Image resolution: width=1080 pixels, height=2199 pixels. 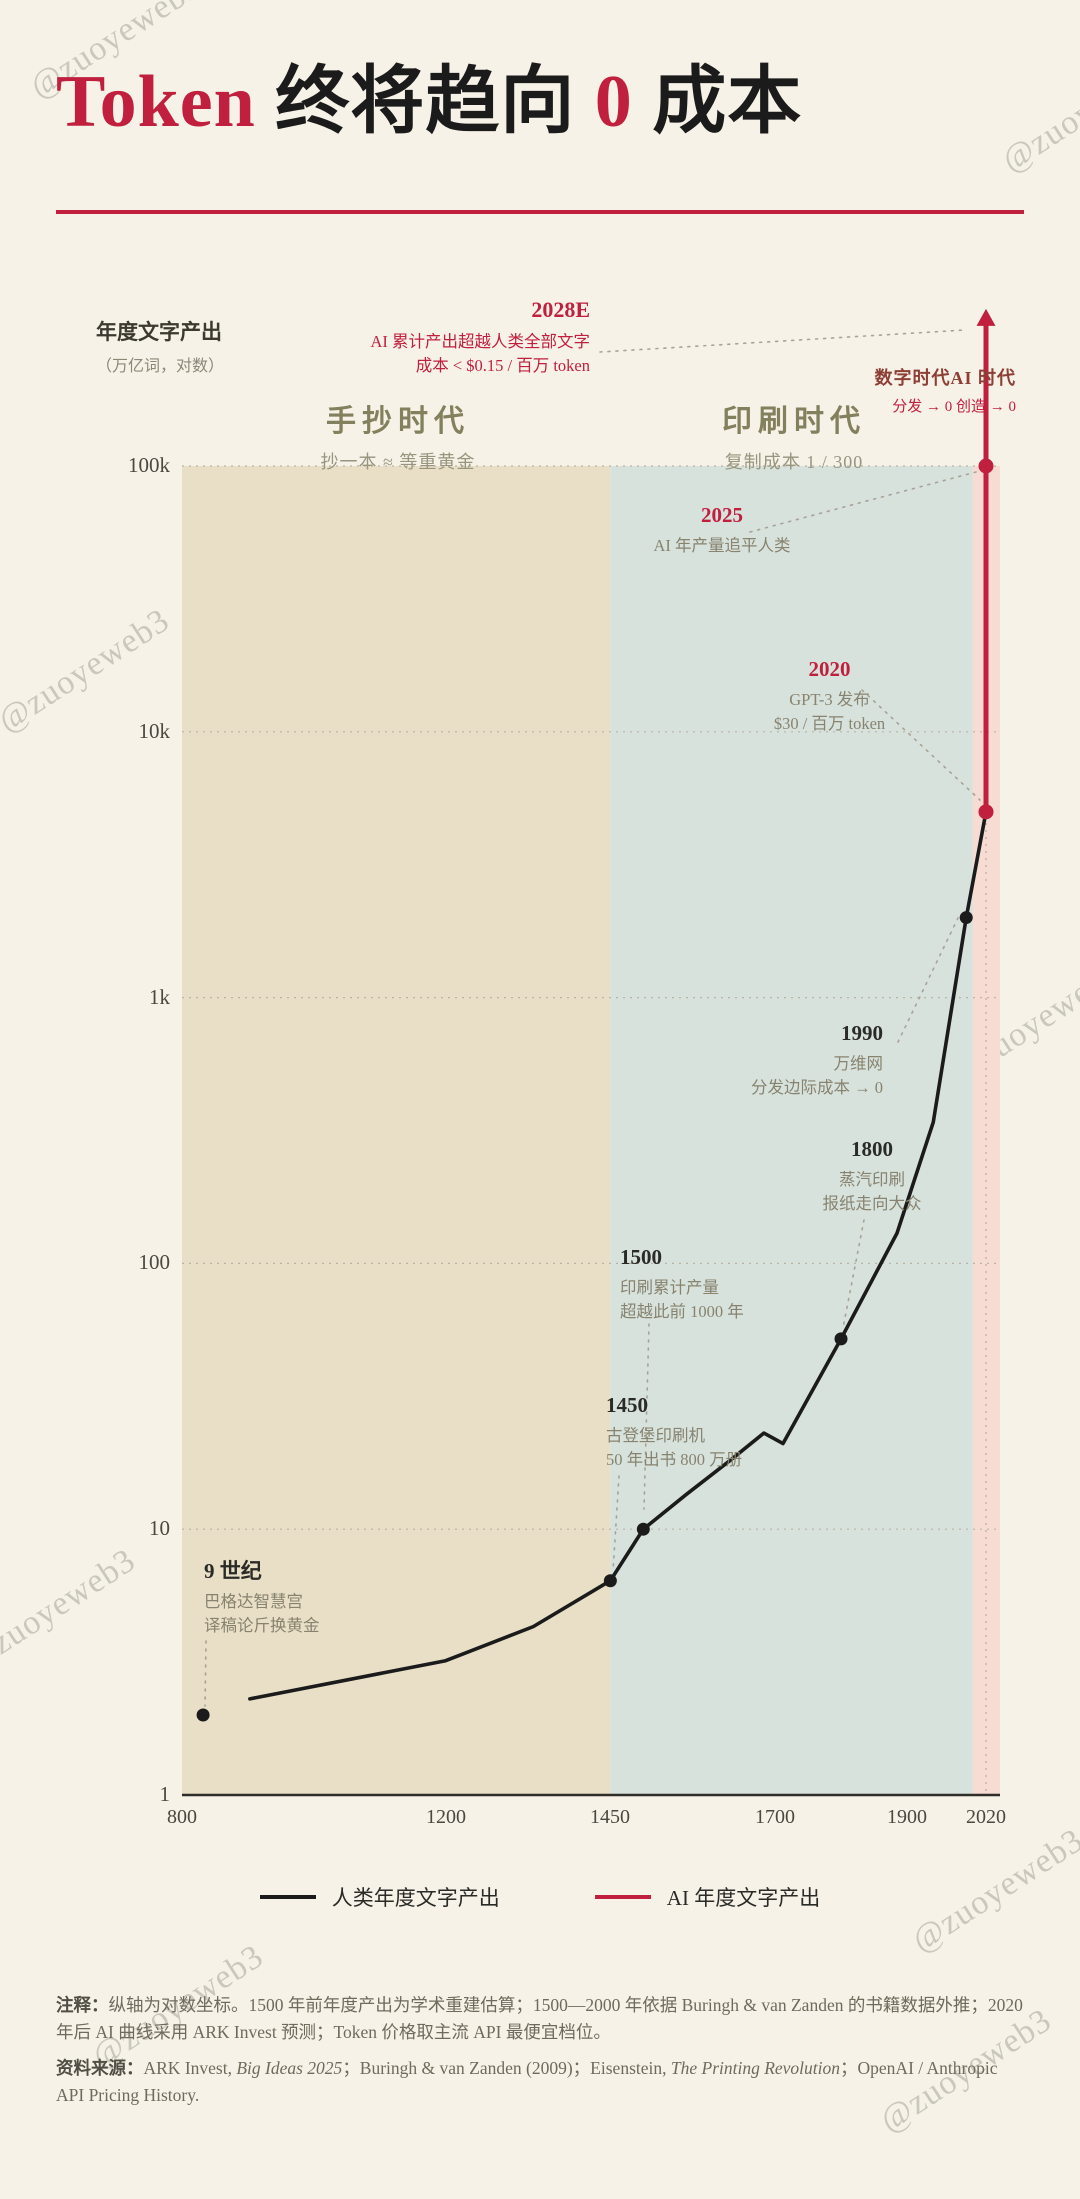 What do you see at coordinates (722, 529) in the screenshot?
I see `annotation-2025: 2025 AI 年产量追平人类` at bounding box center [722, 529].